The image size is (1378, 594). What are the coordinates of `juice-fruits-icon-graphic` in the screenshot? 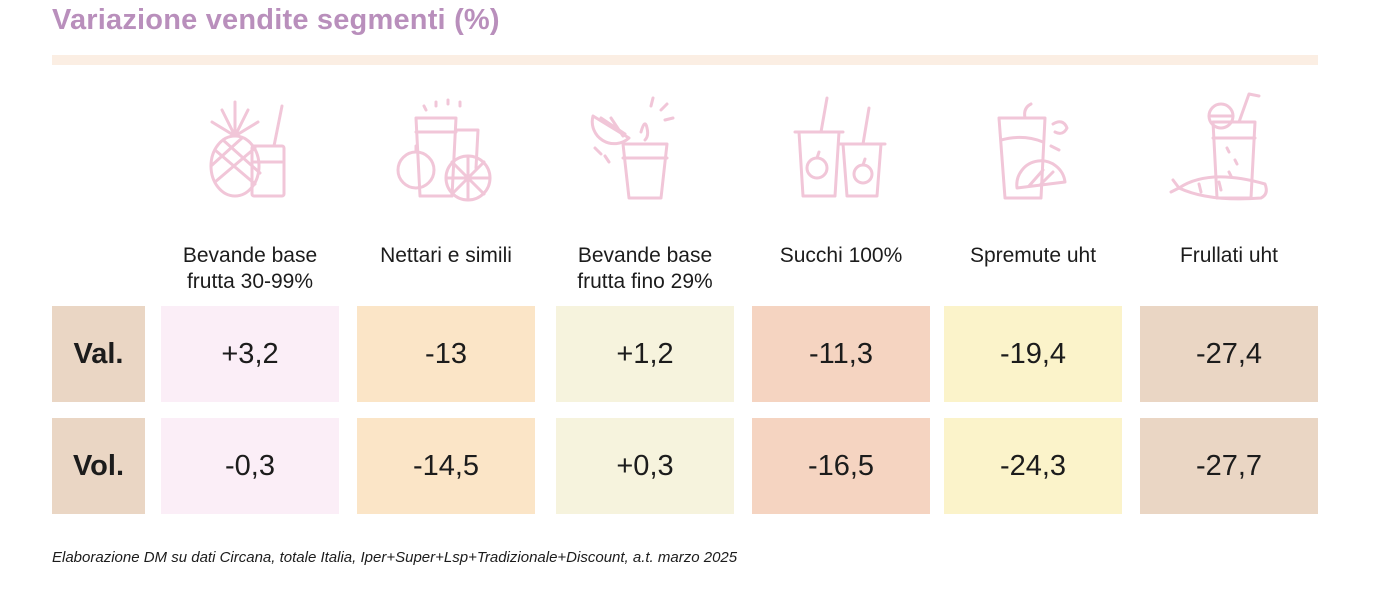 It's located at (444, 150).